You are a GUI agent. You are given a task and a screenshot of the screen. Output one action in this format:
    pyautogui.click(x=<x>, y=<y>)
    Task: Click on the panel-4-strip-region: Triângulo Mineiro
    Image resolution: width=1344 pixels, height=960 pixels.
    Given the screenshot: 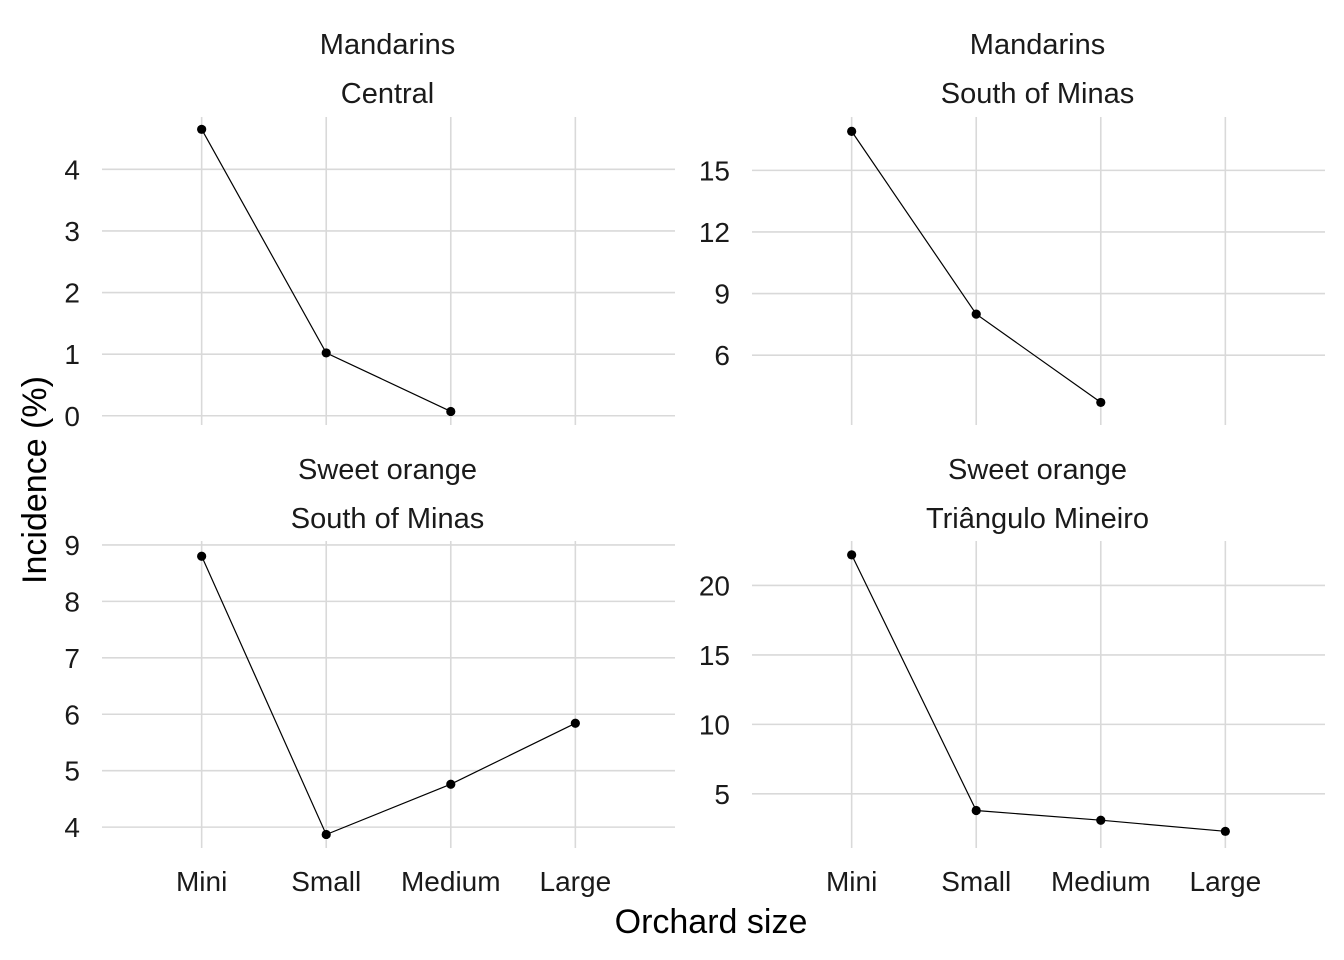 What is the action you would take?
    pyautogui.click(x=1037, y=519)
    